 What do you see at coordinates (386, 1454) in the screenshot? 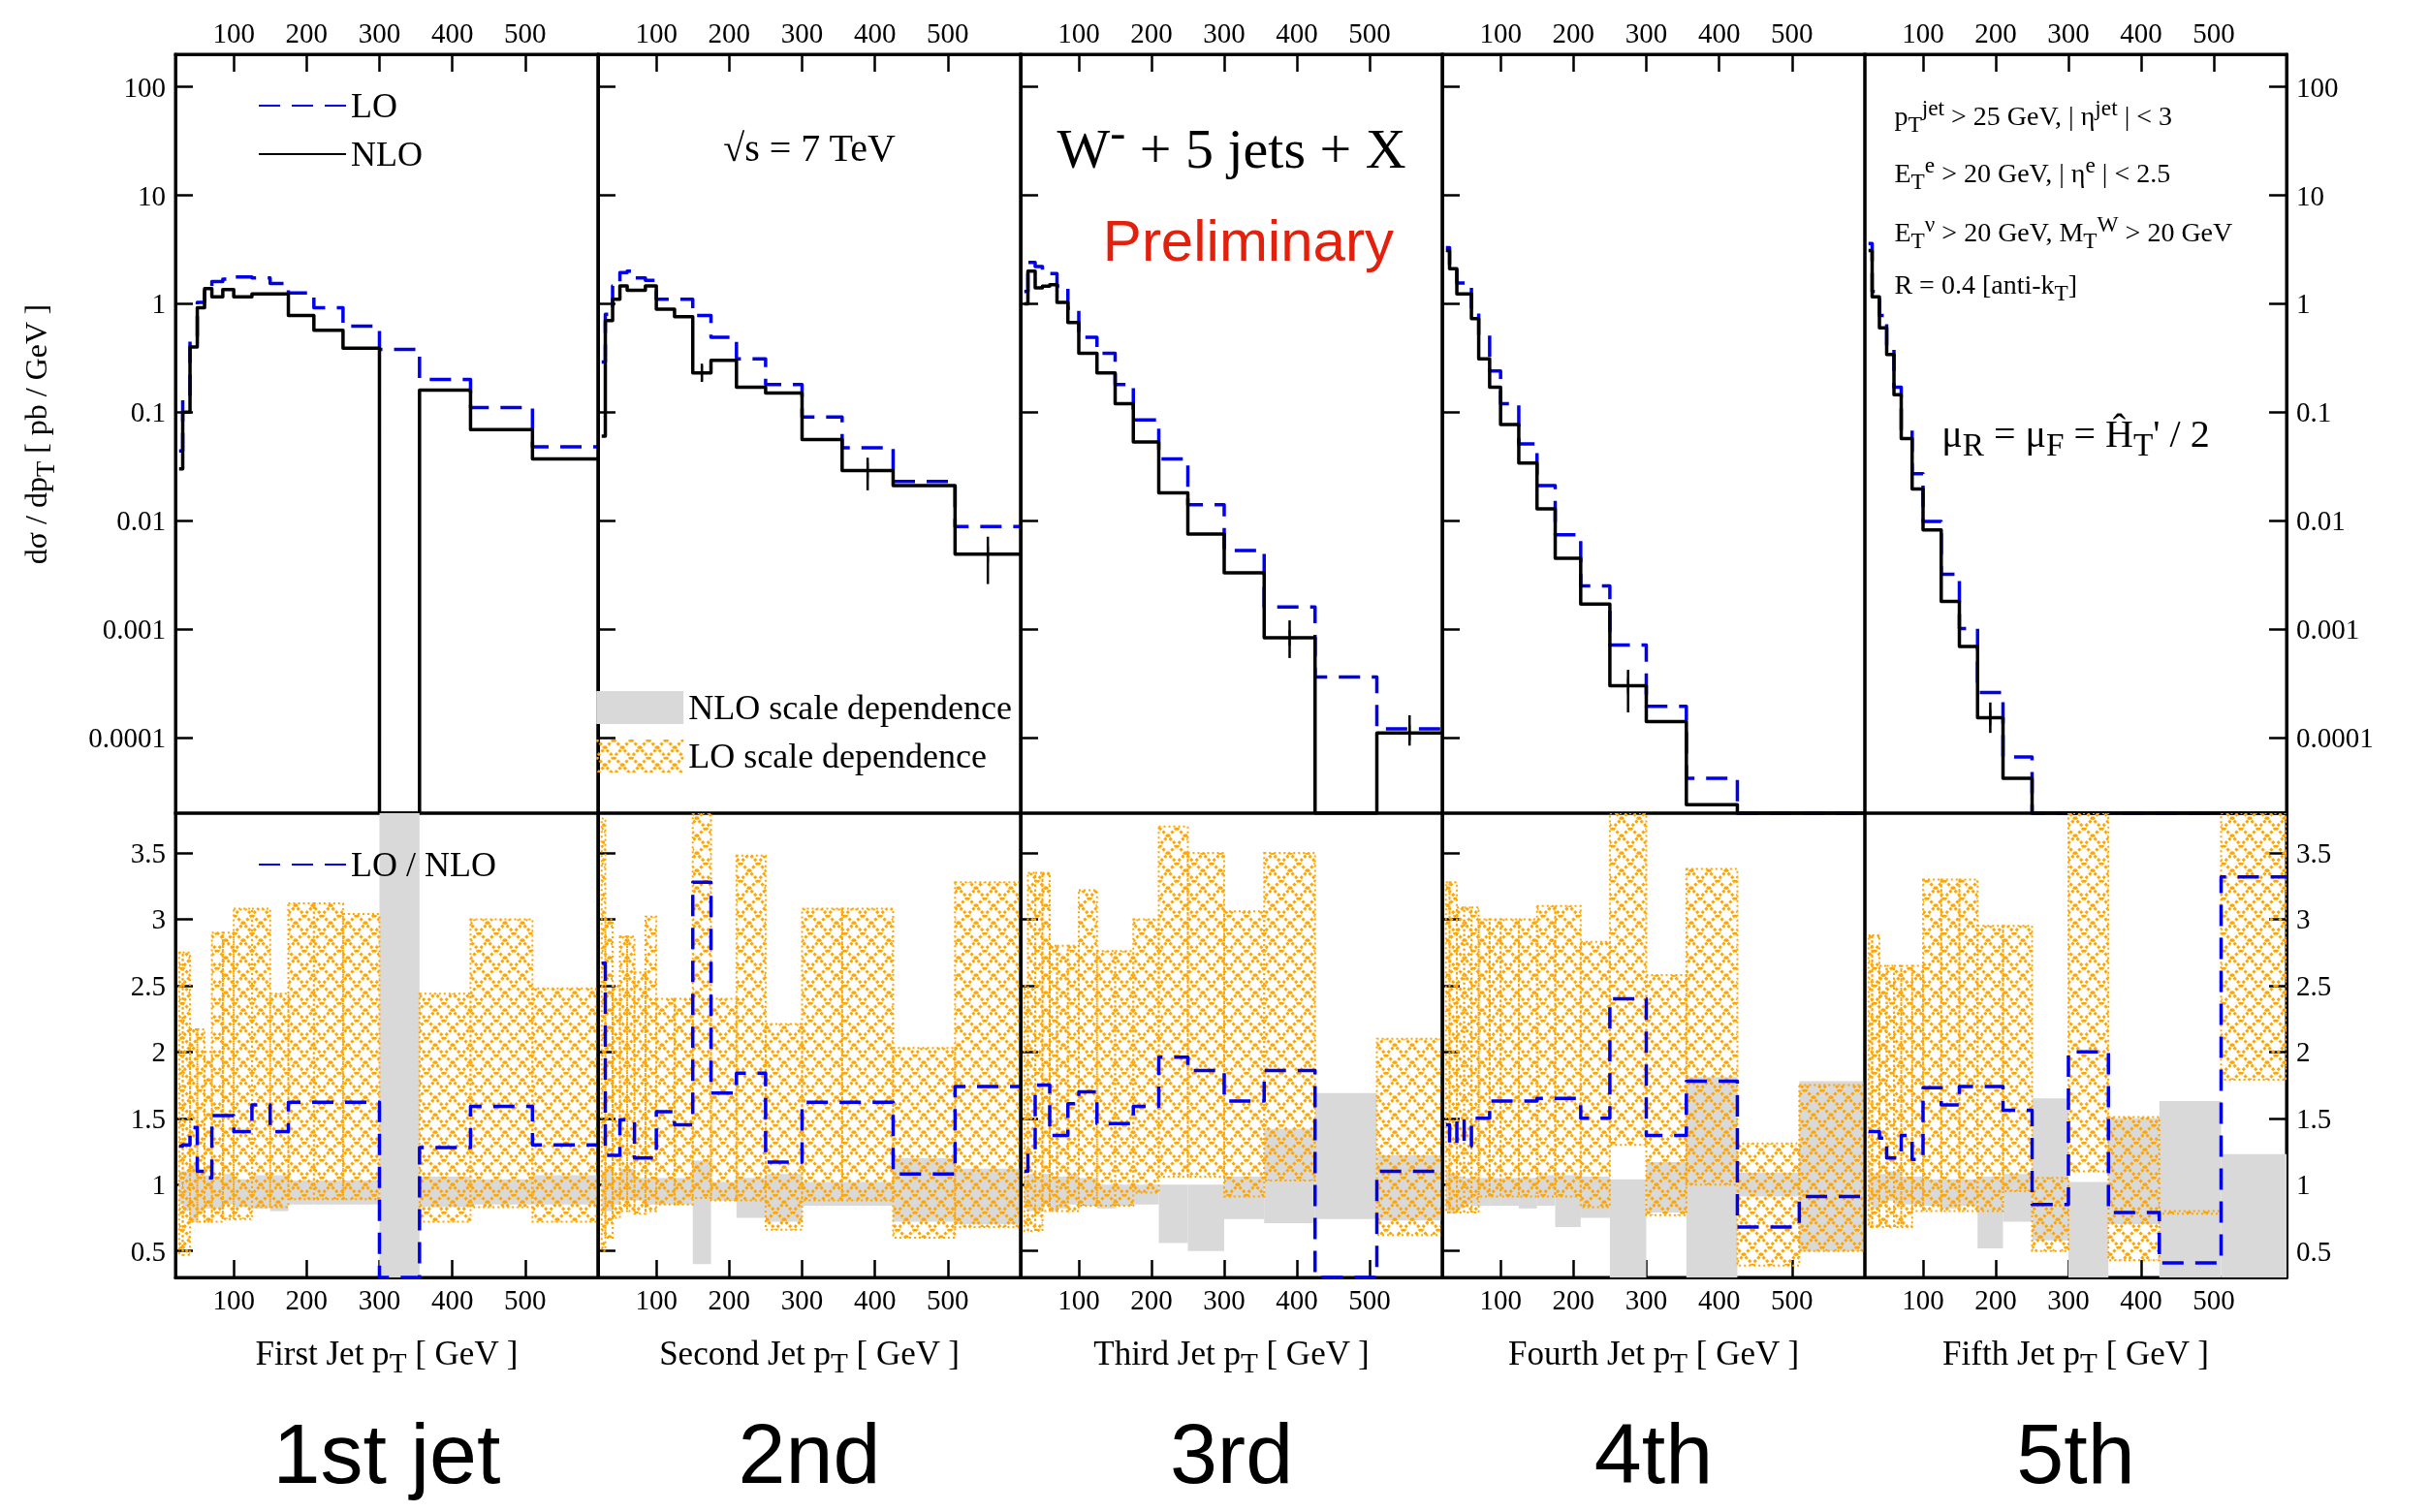
I see `text: 1st jet` at bounding box center [386, 1454].